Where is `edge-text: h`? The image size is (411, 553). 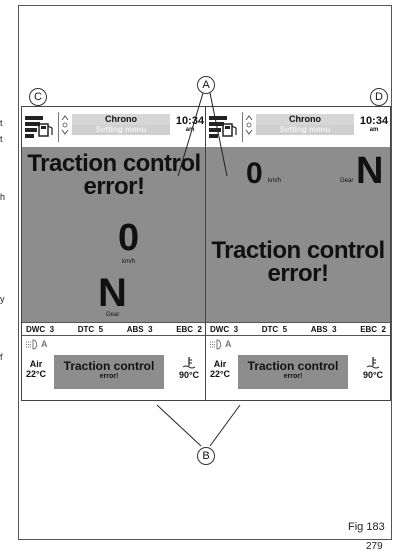
edge-text: h is located at coordinates (3, 197).